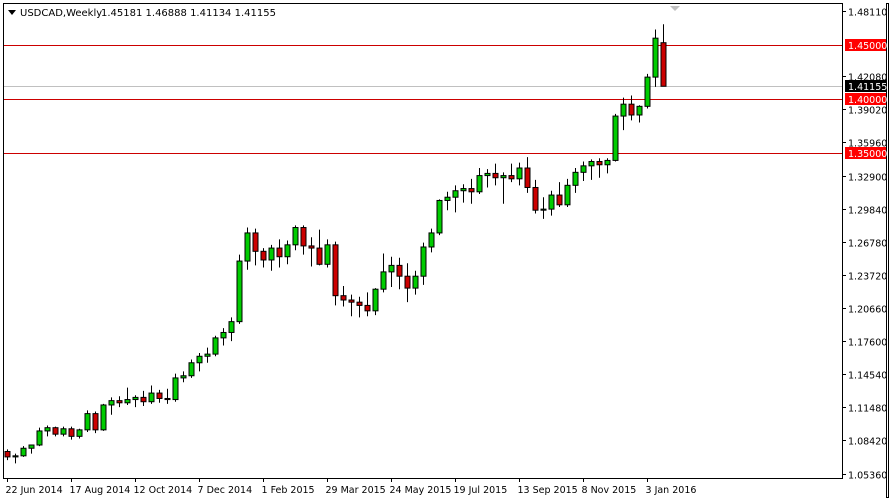  What do you see at coordinates (61, 13) in the screenshot?
I see `symbol-timeframe-label: USDCAD,Weekly` at bounding box center [61, 13].